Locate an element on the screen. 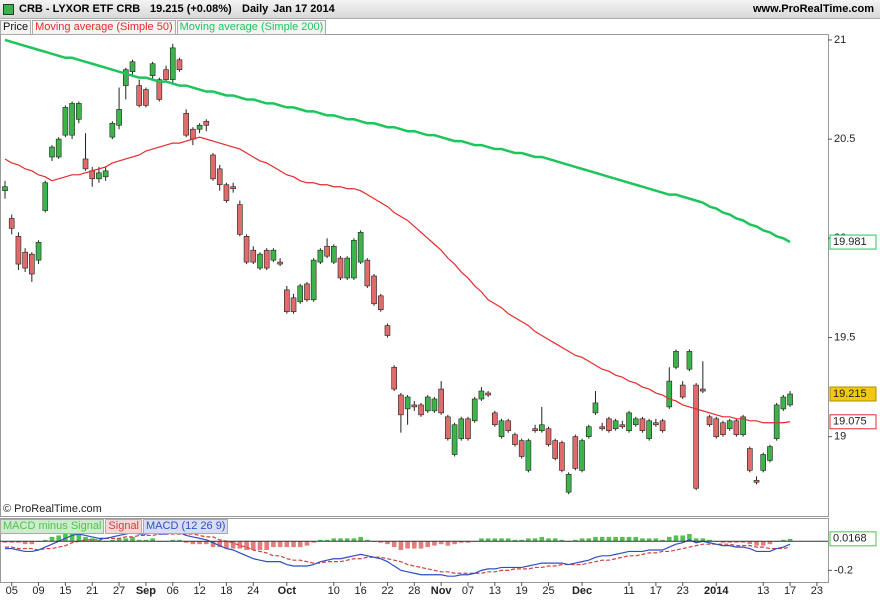  x-tick-label: Sep is located at coordinates (146, 591).